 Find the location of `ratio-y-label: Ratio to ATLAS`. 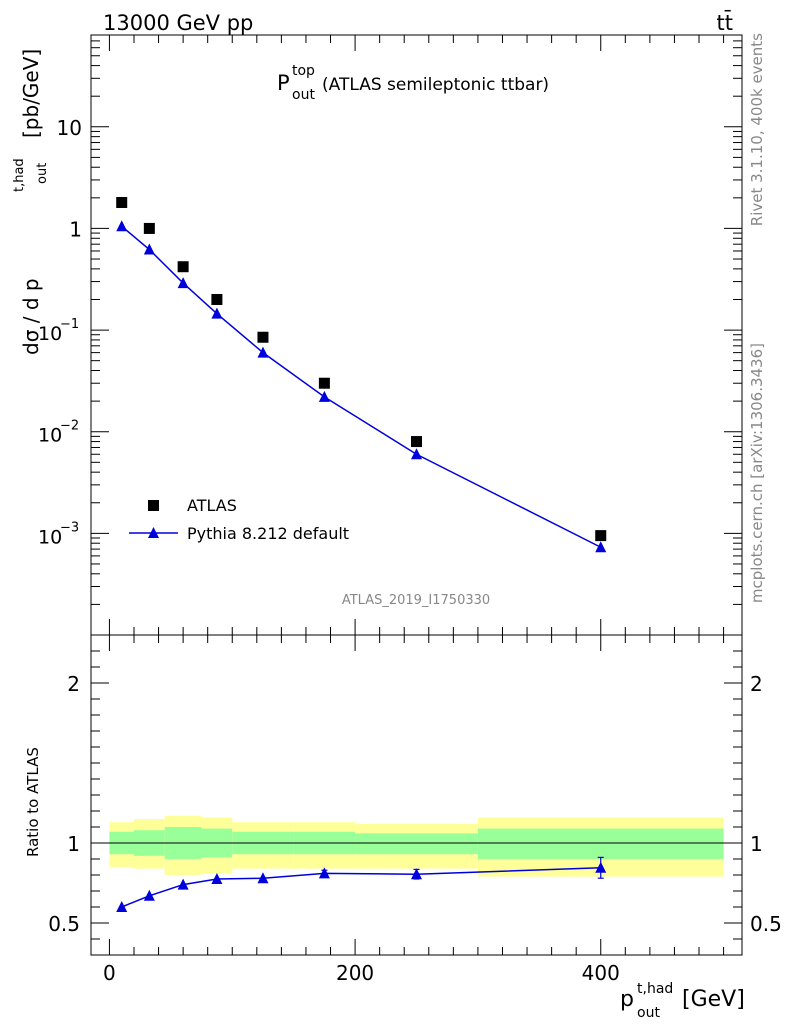

ratio-y-label: Ratio to ATLAS is located at coordinates (33, 802).